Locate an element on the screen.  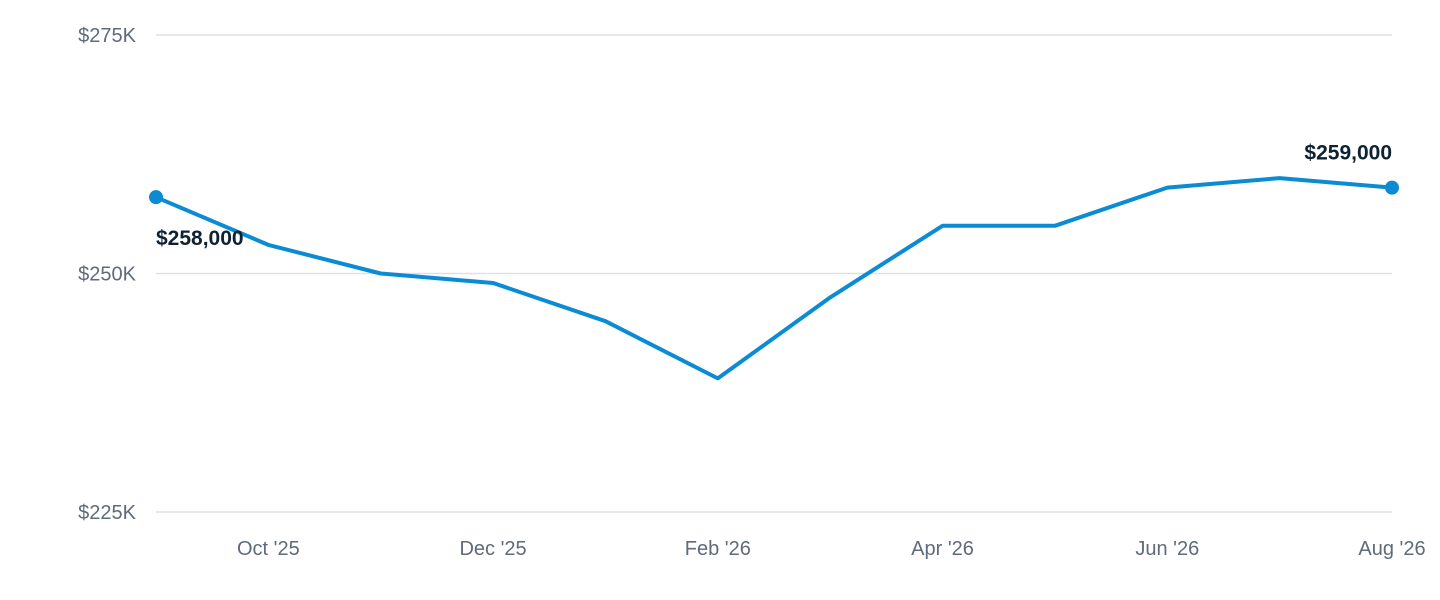
y-axis-labels: $225K $250K $275K is located at coordinates (107, 274).